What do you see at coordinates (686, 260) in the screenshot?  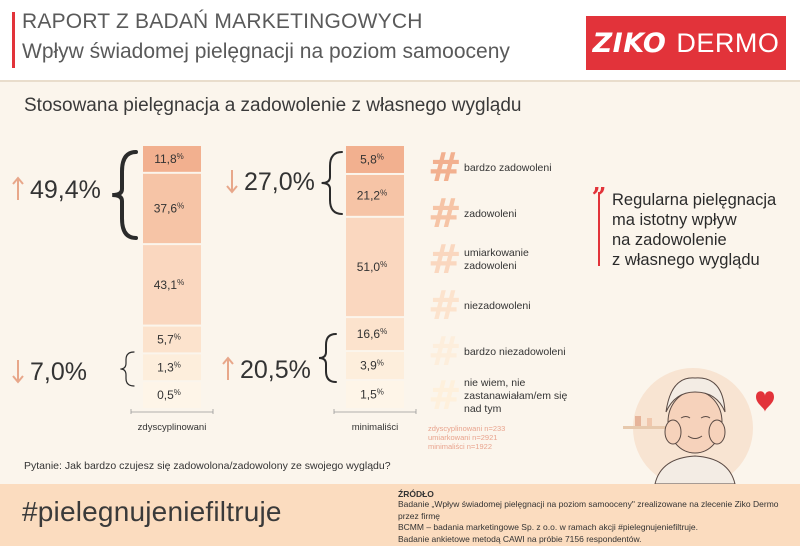 I see `quote-line-text: z własnego wyglądu` at bounding box center [686, 260].